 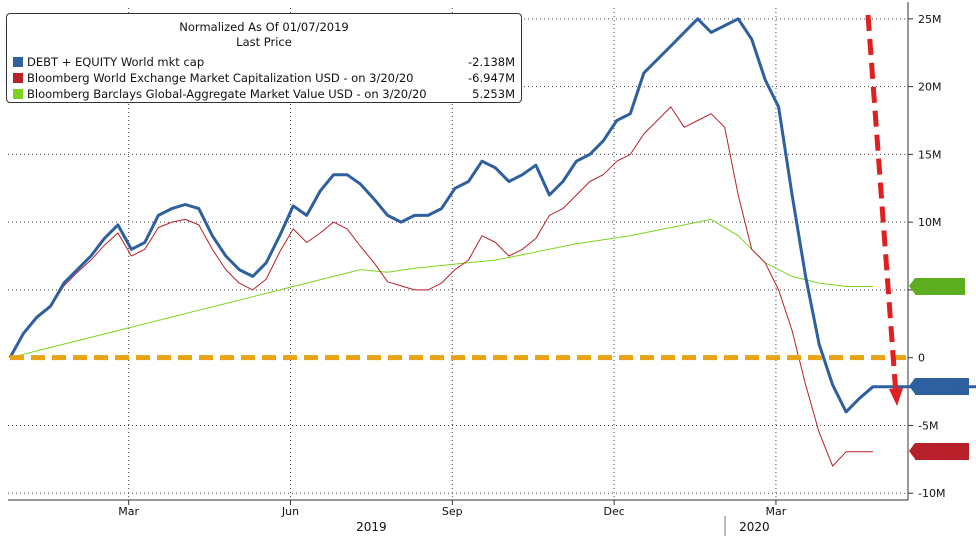 What do you see at coordinates (930, 222) in the screenshot?
I see `y-tick-label: 10M` at bounding box center [930, 222].